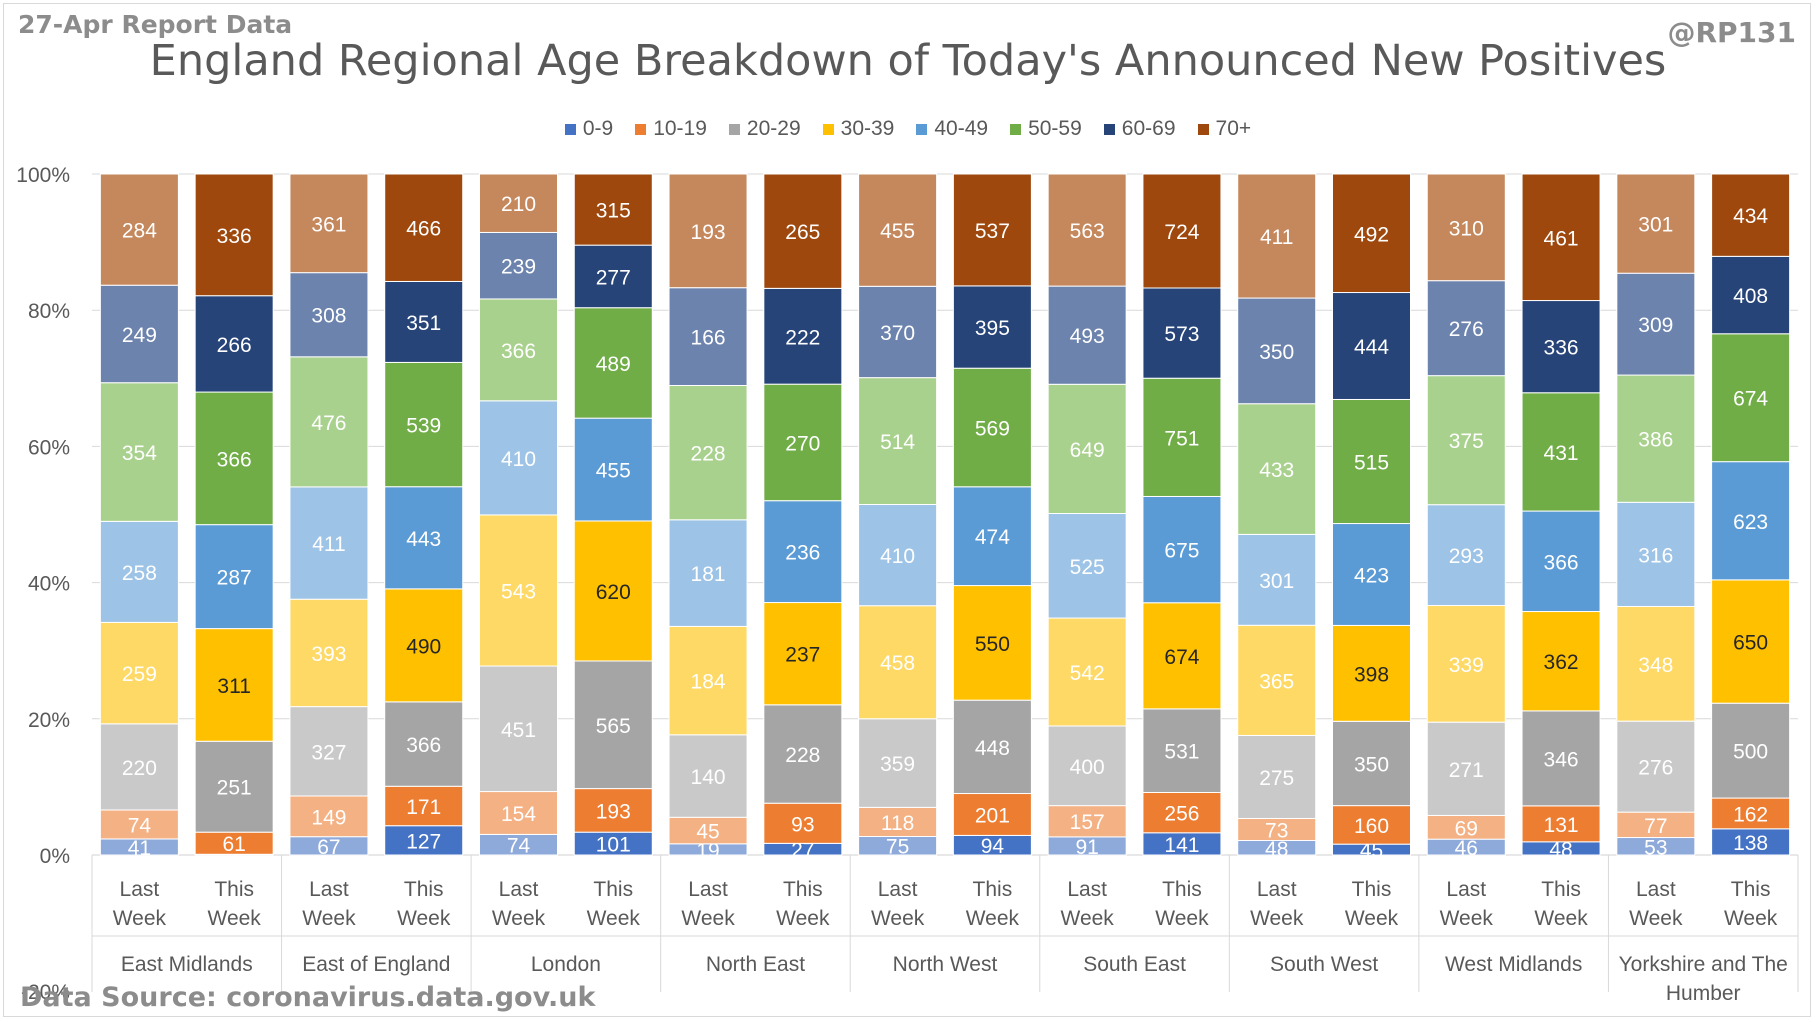 This screenshot has height=1022, width=1816. I want to click on legend-label-60-69: 60-69, so click(1148, 128).